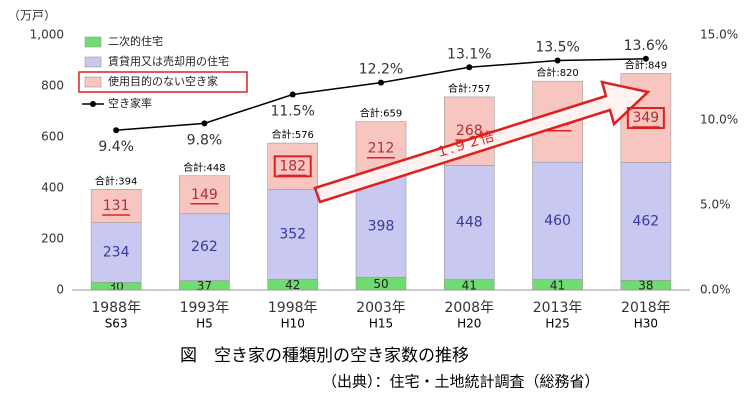  Describe the element at coordinates (469, 131) in the screenshot. I see `bar-value-label: 268` at that location.